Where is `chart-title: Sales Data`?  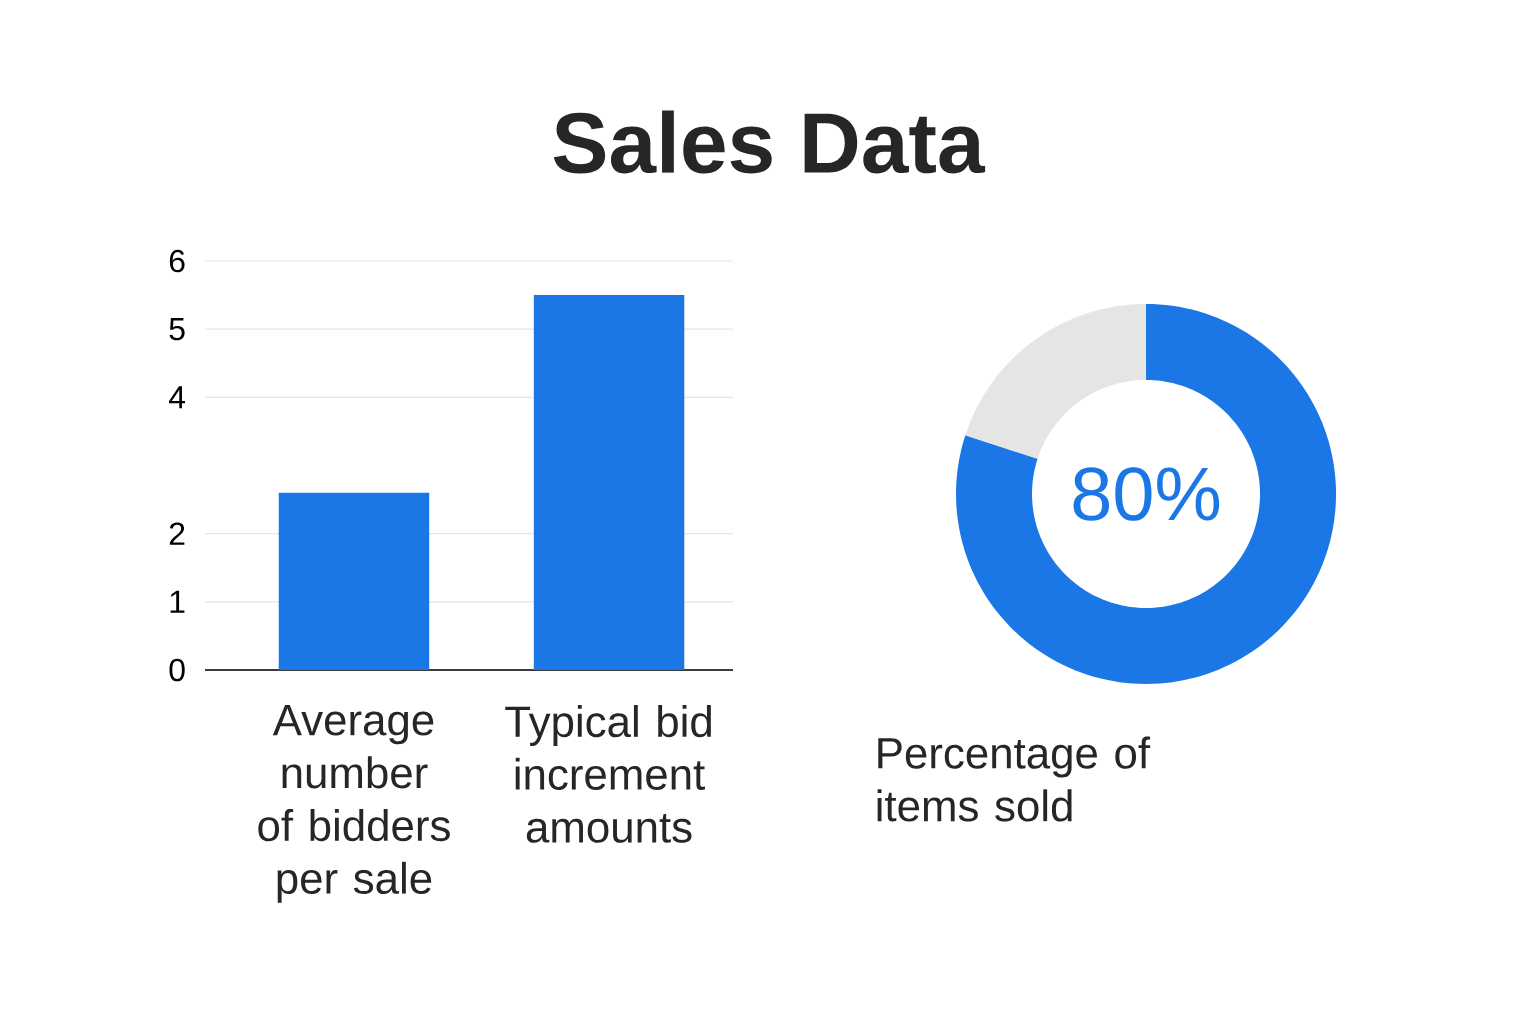 chart-title: Sales Data is located at coordinates (769, 142).